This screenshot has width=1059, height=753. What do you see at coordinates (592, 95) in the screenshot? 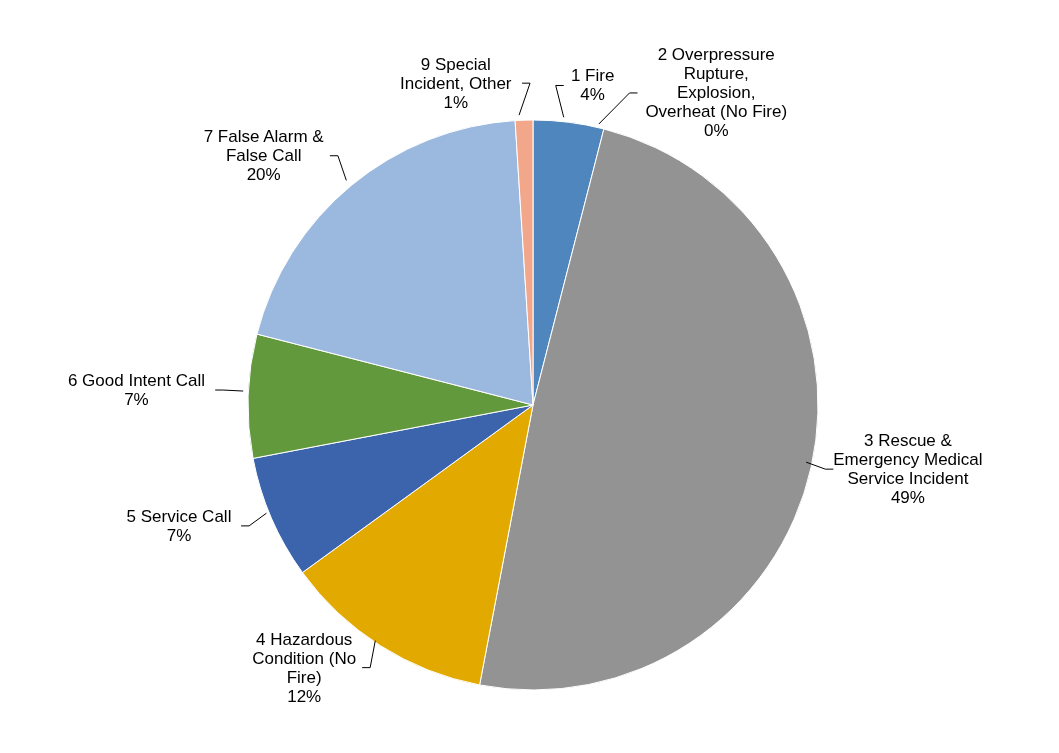
I see `data-label: 4%` at bounding box center [592, 95].